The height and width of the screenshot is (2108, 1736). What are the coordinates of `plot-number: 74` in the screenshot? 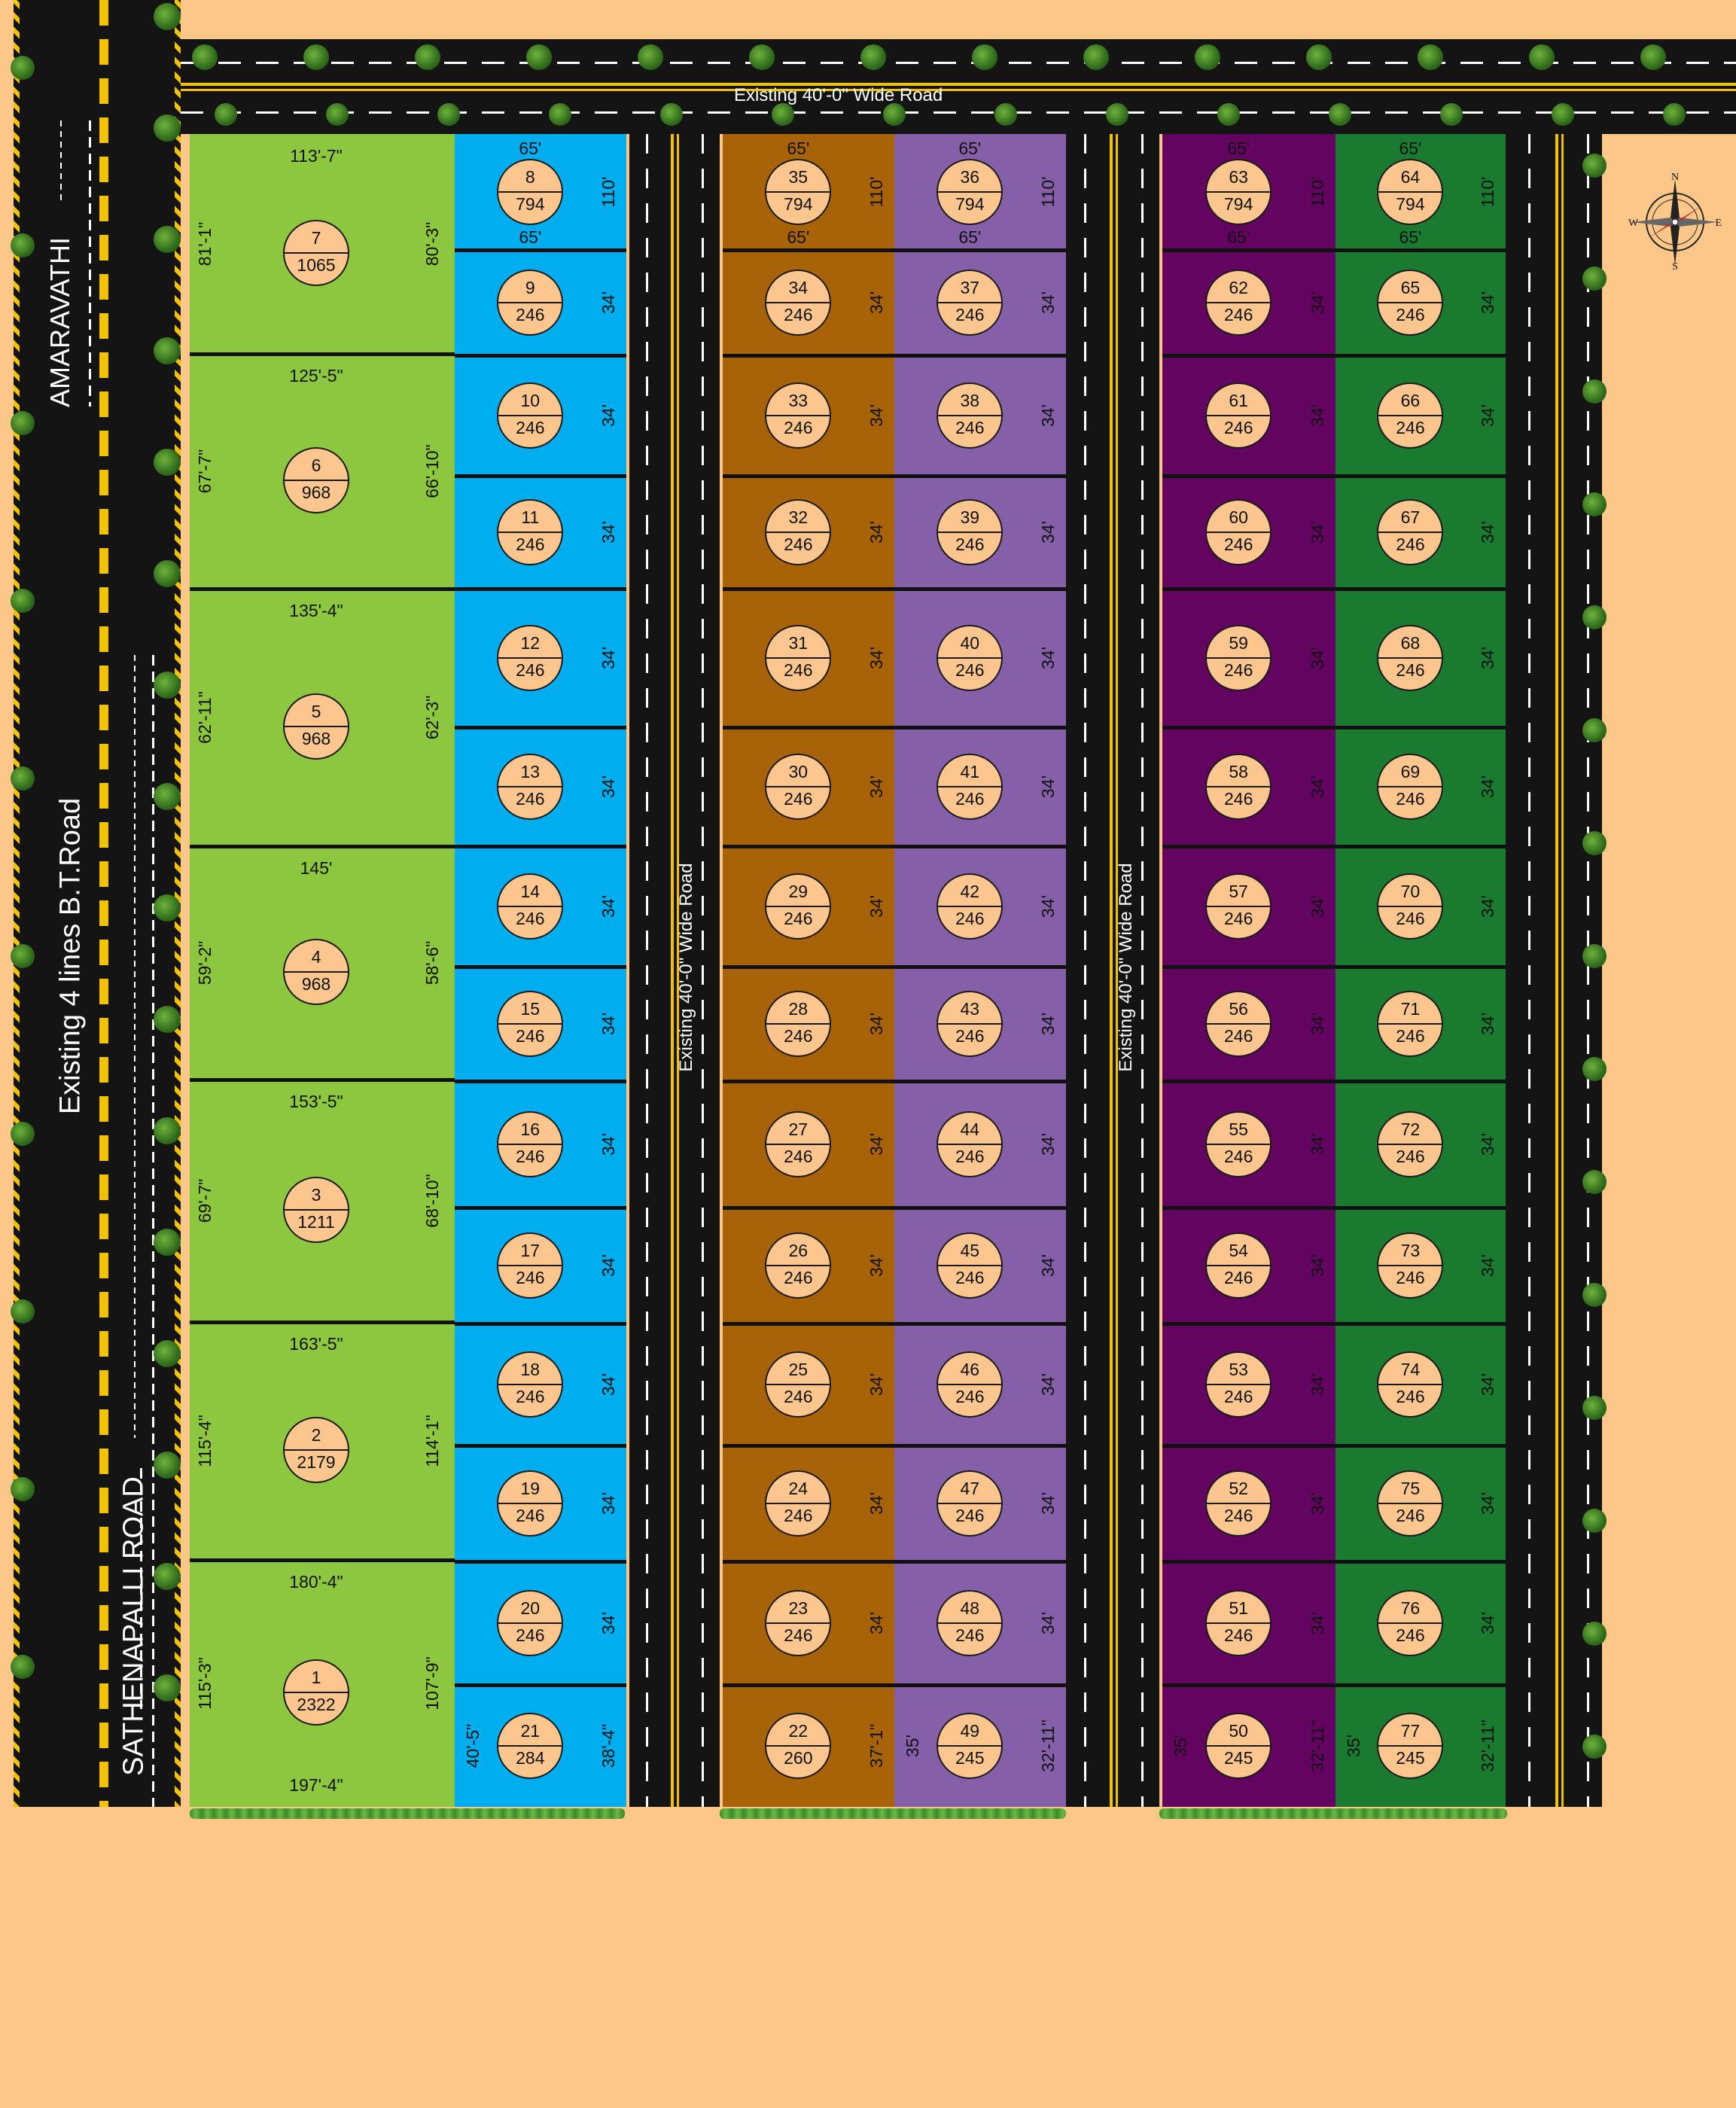 It's located at (1410, 1370).